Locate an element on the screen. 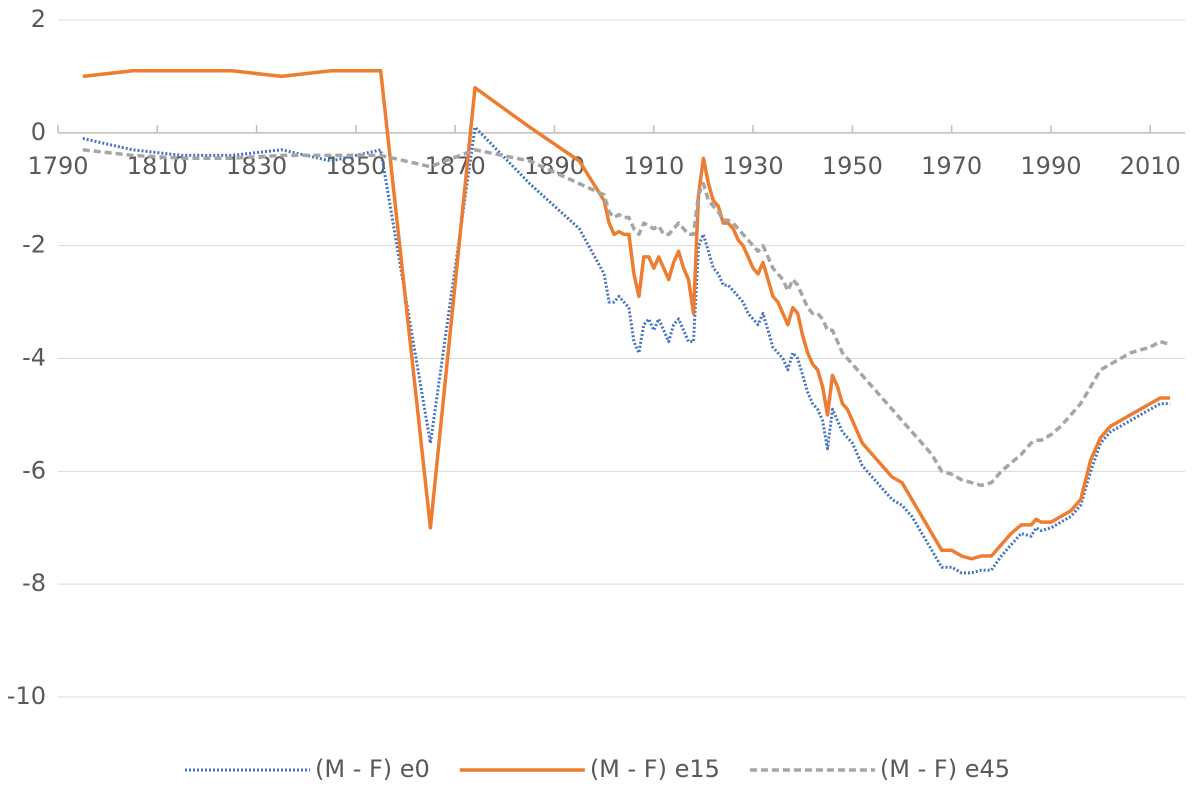 The image size is (1195, 787). y-tick-label: 0 is located at coordinates (38, 132).